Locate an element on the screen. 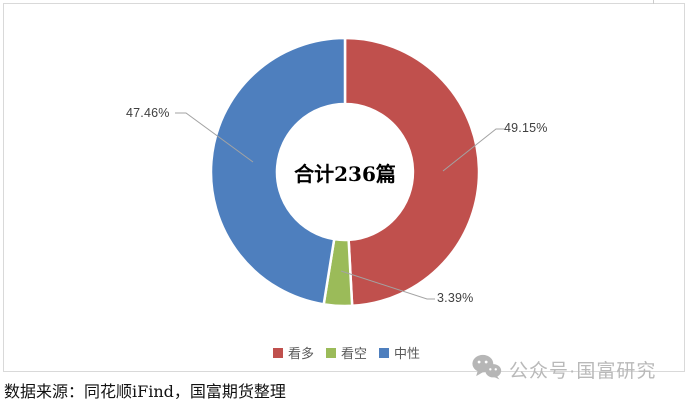  watermark-text: 公众号·国富研究 is located at coordinates (583, 371).